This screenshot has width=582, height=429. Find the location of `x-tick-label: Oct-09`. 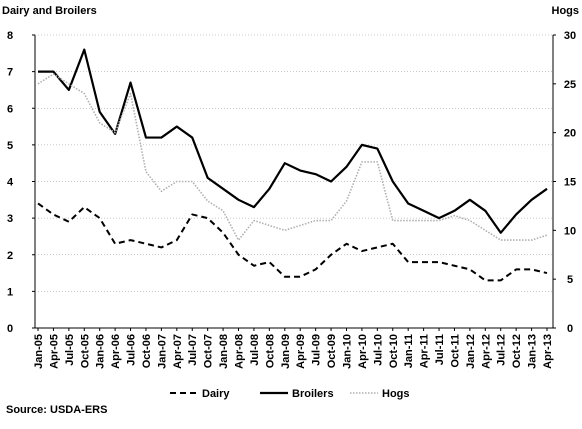

x-tick-label: Oct-09 is located at coordinates (332, 351).